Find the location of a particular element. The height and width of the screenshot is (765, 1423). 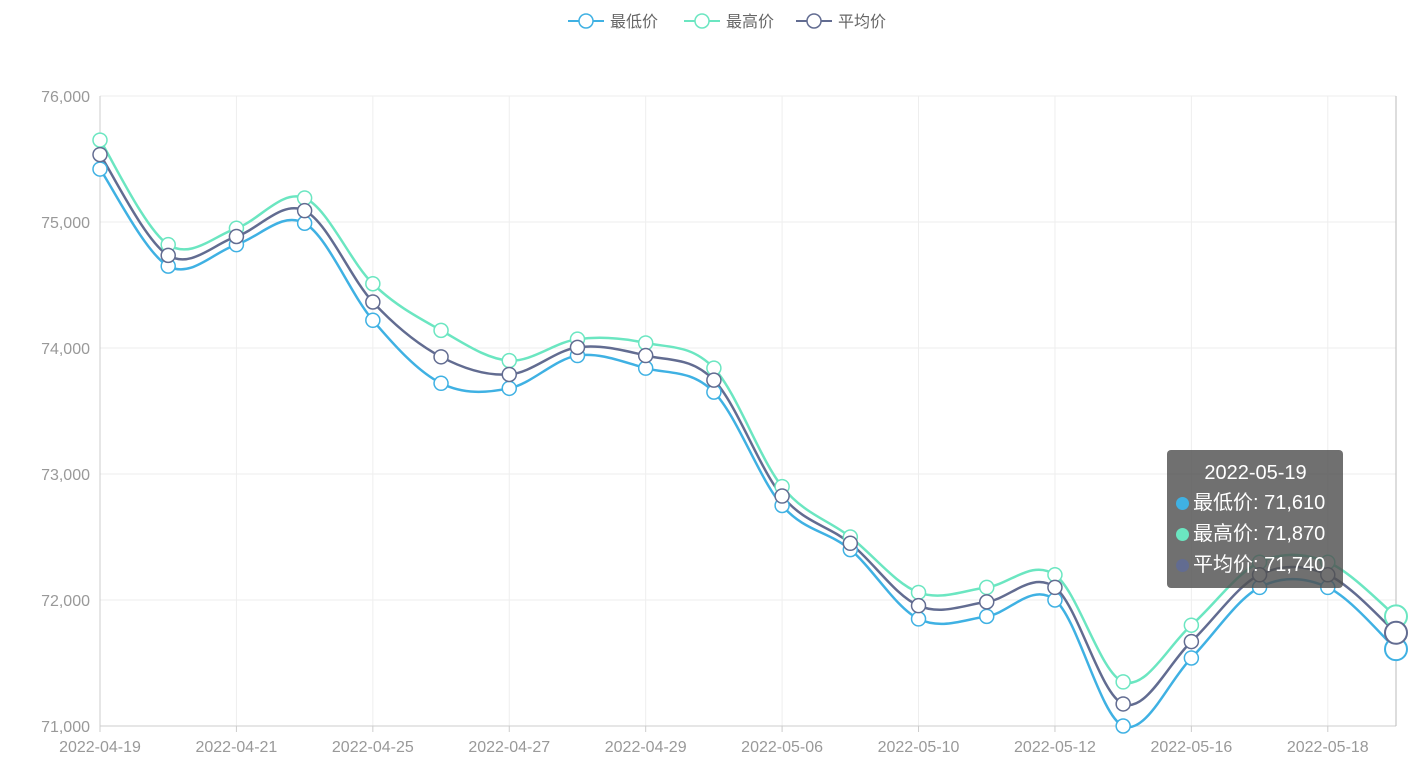

y-tick-label: 74,000 is located at coordinates (65, 349).